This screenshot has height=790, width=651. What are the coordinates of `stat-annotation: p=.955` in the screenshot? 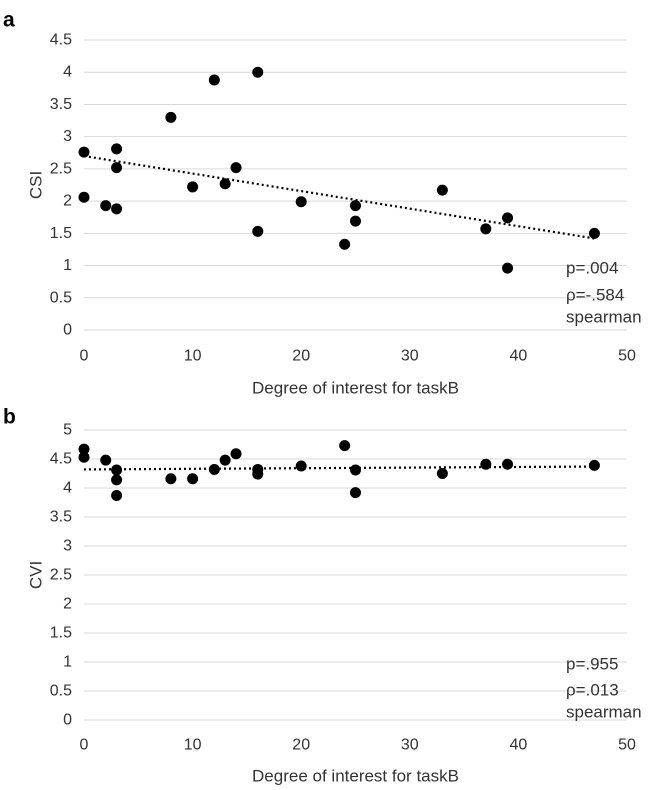 It's located at (592, 664).